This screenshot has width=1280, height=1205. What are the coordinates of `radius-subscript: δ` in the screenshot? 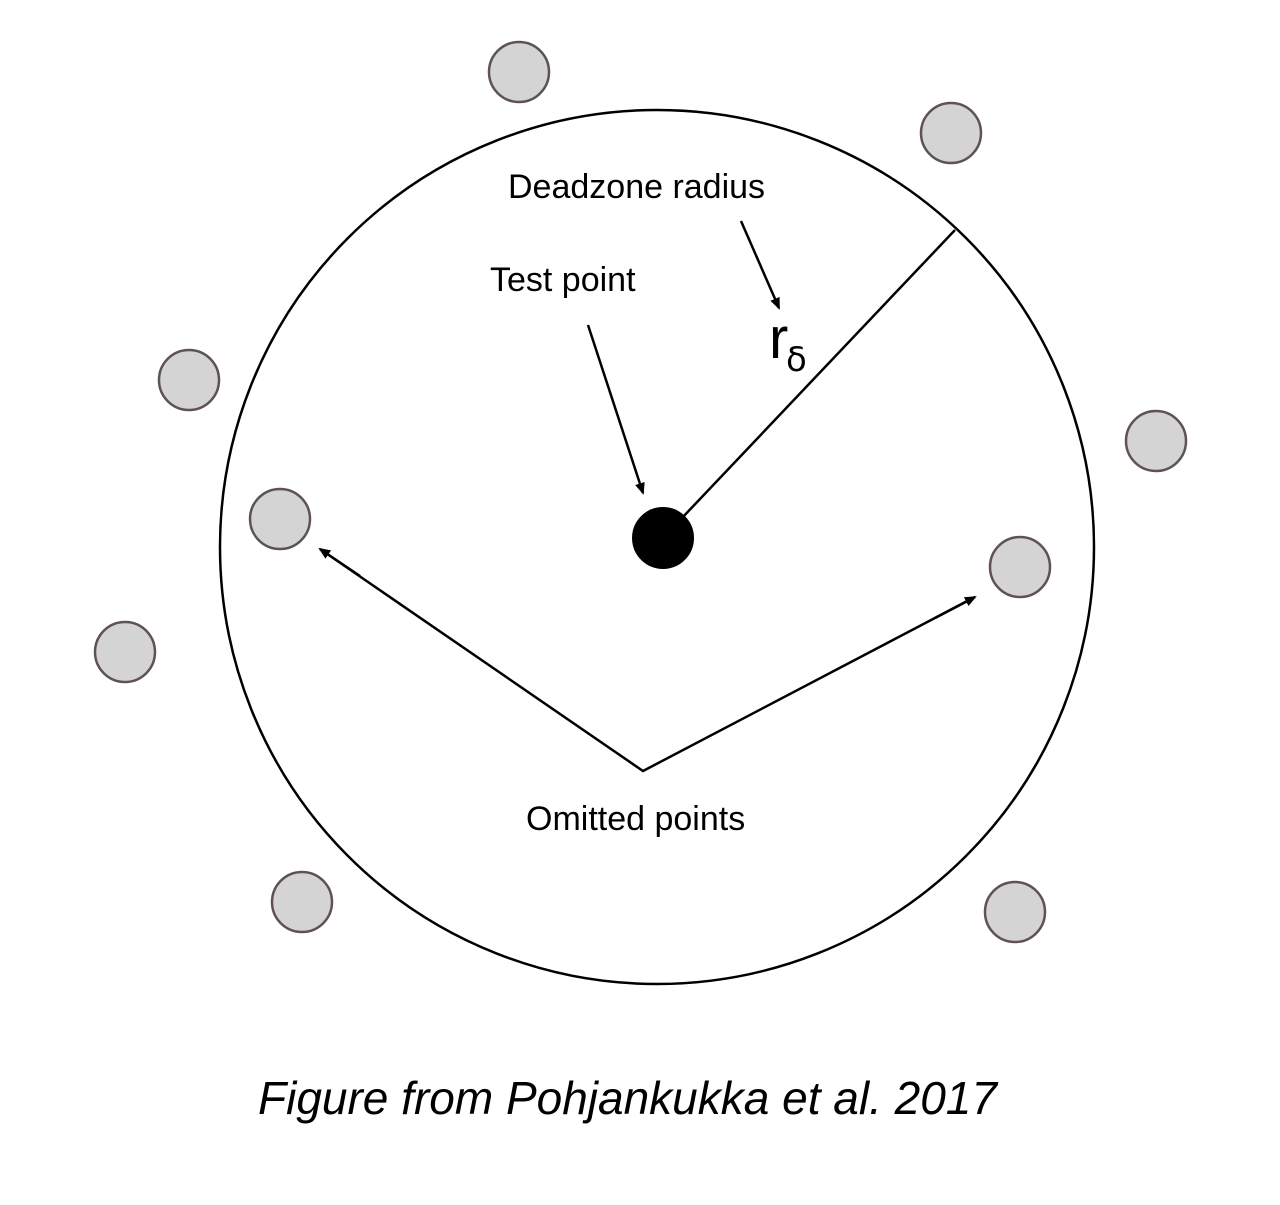 It's located at (796, 360).